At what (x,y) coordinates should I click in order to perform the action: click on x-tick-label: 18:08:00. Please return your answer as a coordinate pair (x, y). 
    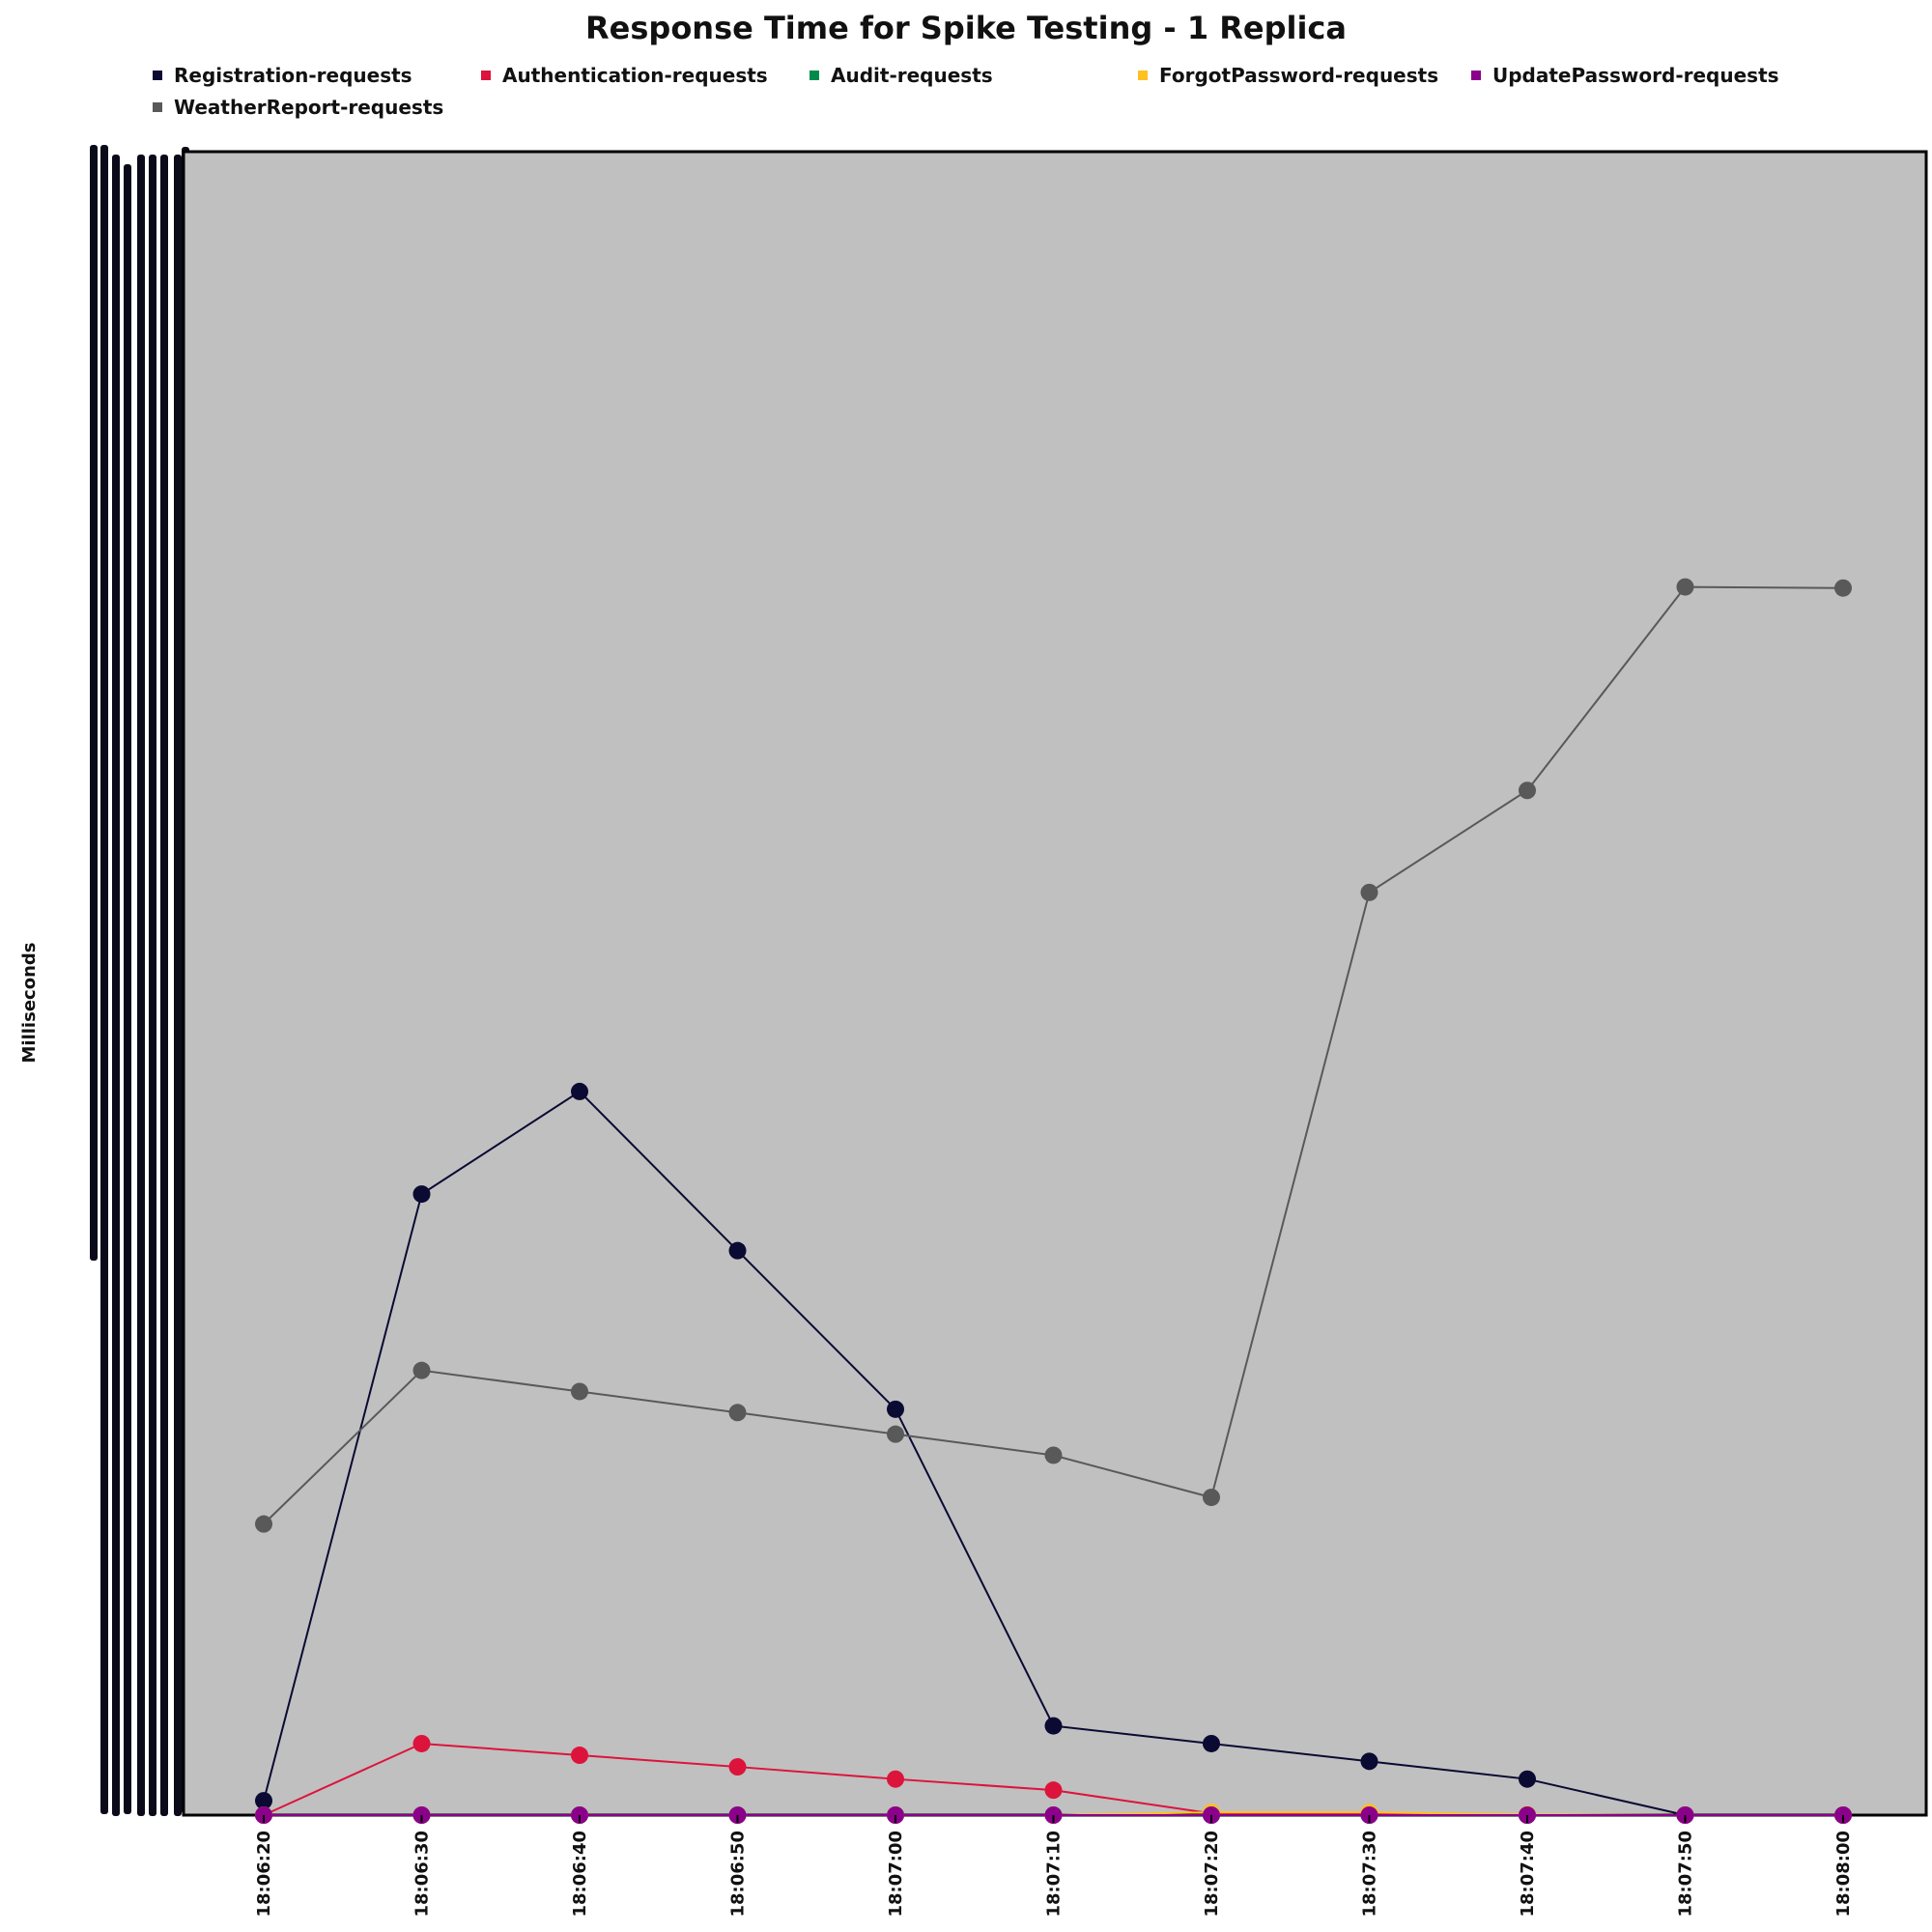
    Looking at the image, I should click on (1843, 1874).